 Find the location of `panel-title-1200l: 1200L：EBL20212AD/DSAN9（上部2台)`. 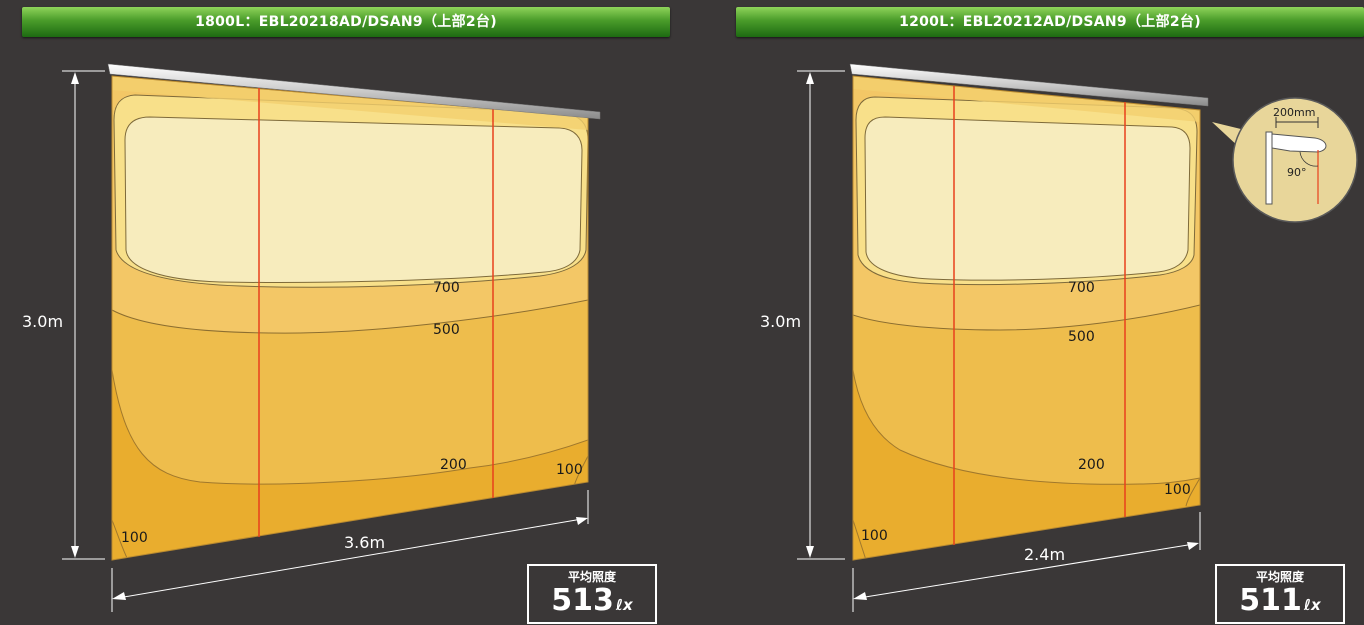

panel-title-1200l: 1200L：EBL20212AD/DSAN9（上部2台) is located at coordinates (1050, 22).